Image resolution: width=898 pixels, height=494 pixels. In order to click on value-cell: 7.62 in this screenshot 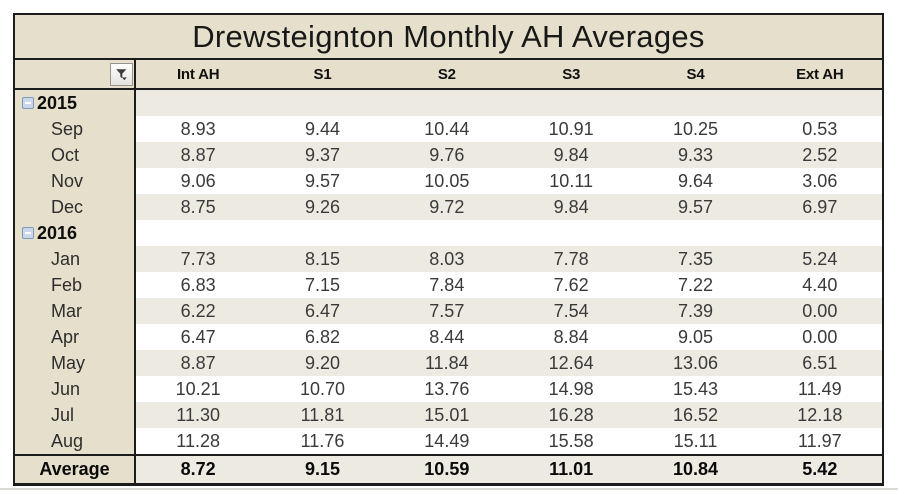, I will do `click(571, 285)`.